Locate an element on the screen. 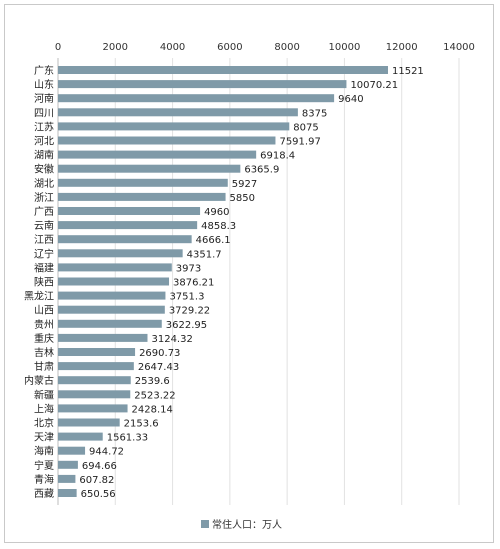 Image resolution: width=500 pixels, height=549 pixels. value-label: 4858.3 is located at coordinates (218, 226).